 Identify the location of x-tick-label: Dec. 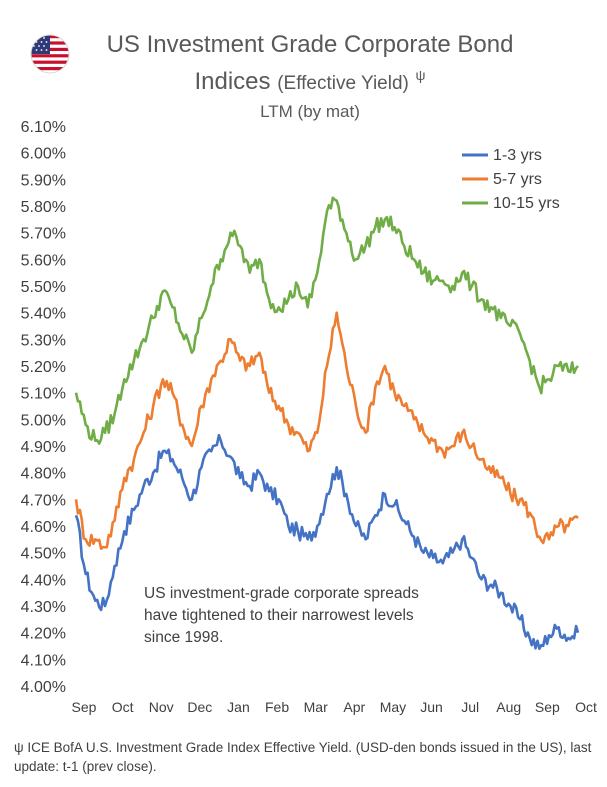
(199, 707).